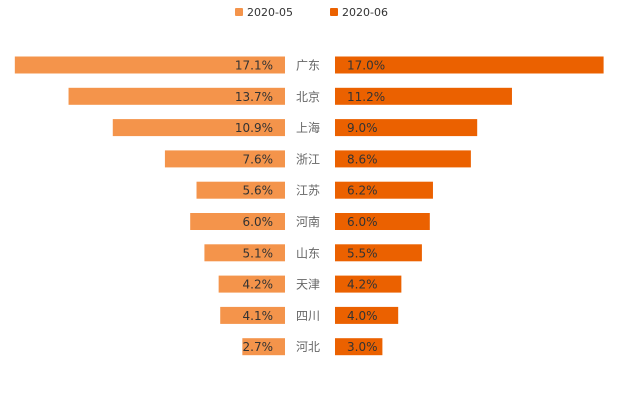 Image resolution: width=620 pixels, height=413 pixels. I want to click on chart-row: 6.0% 河南 6.0%, so click(310, 221).